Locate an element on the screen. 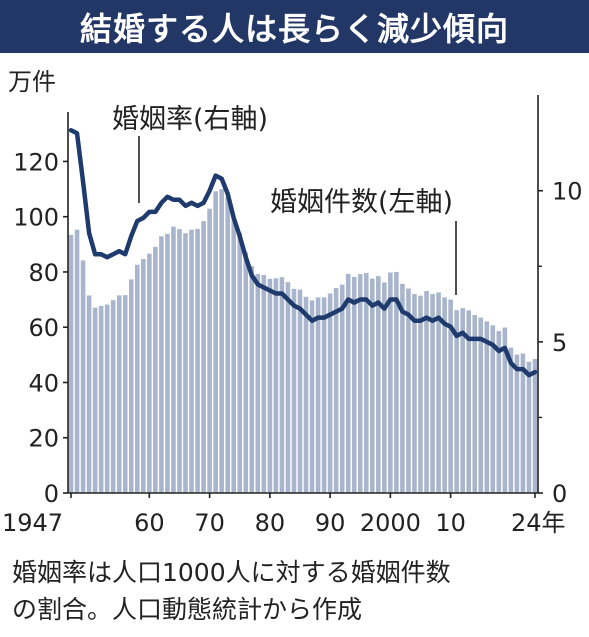 Image resolution: width=589 pixels, height=637 pixels. bar-2010 is located at coordinates (450, 396).